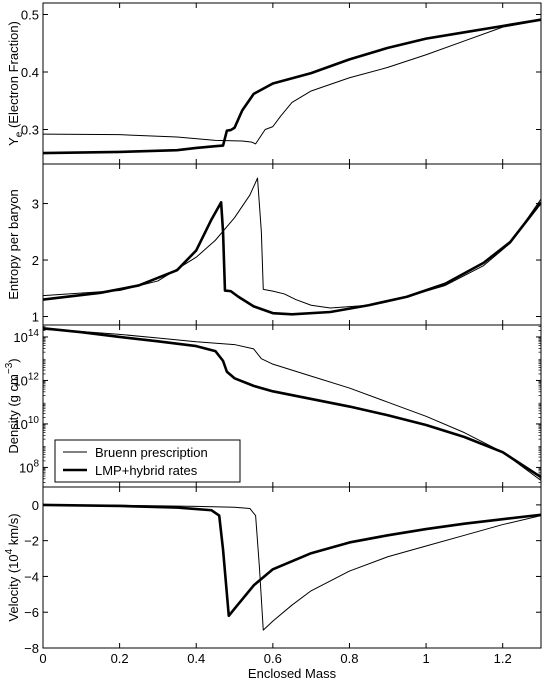 This screenshot has width=545, height=684. I want to click on y-tick-label: −6, so click(31, 612).